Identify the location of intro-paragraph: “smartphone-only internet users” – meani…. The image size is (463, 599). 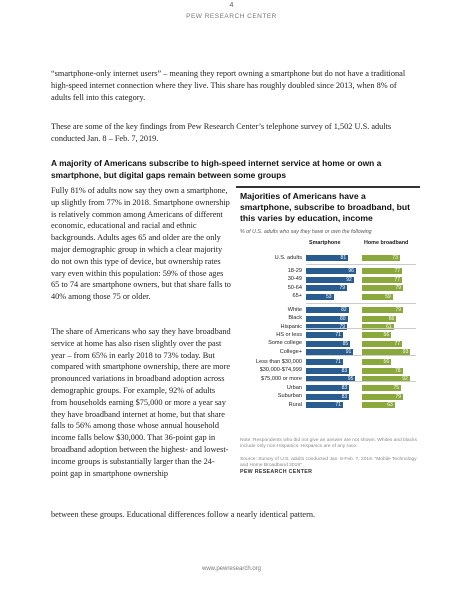
(228, 85).